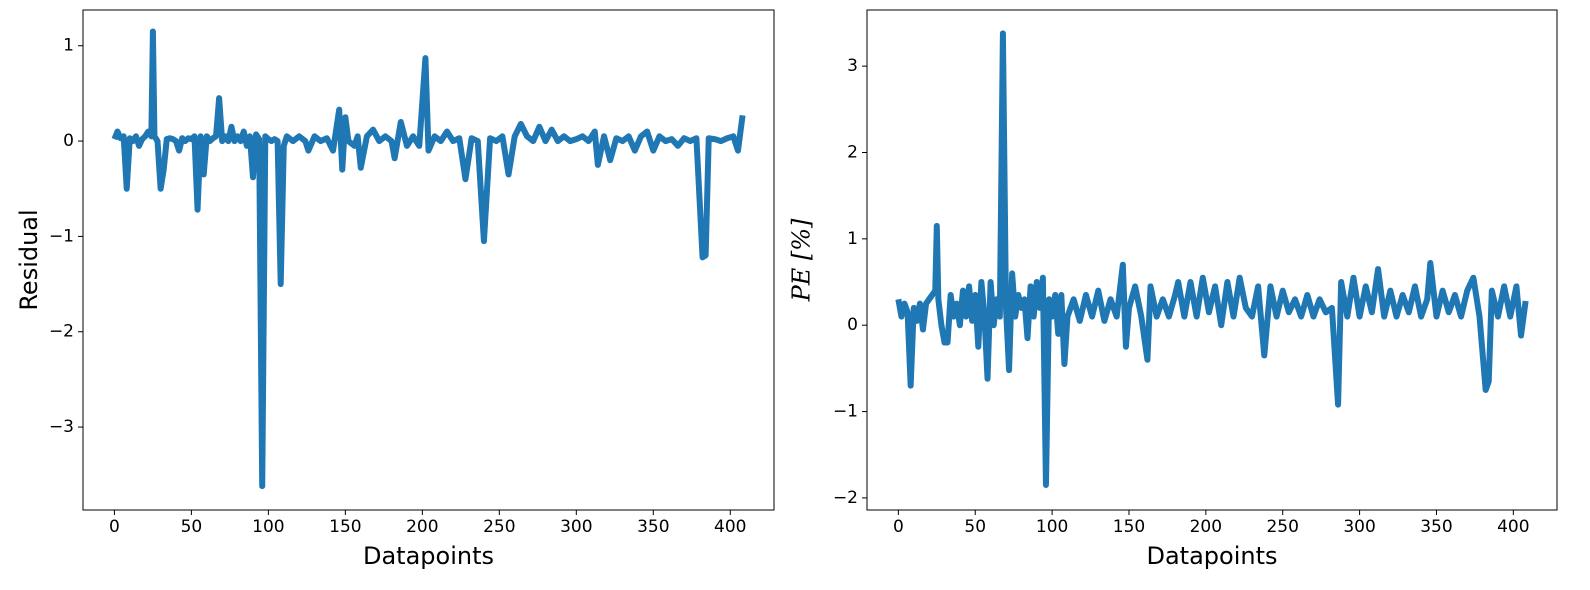  What do you see at coordinates (852, 152) in the screenshot?
I see `y-tick-label: 2` at bounding box center [852, 152].